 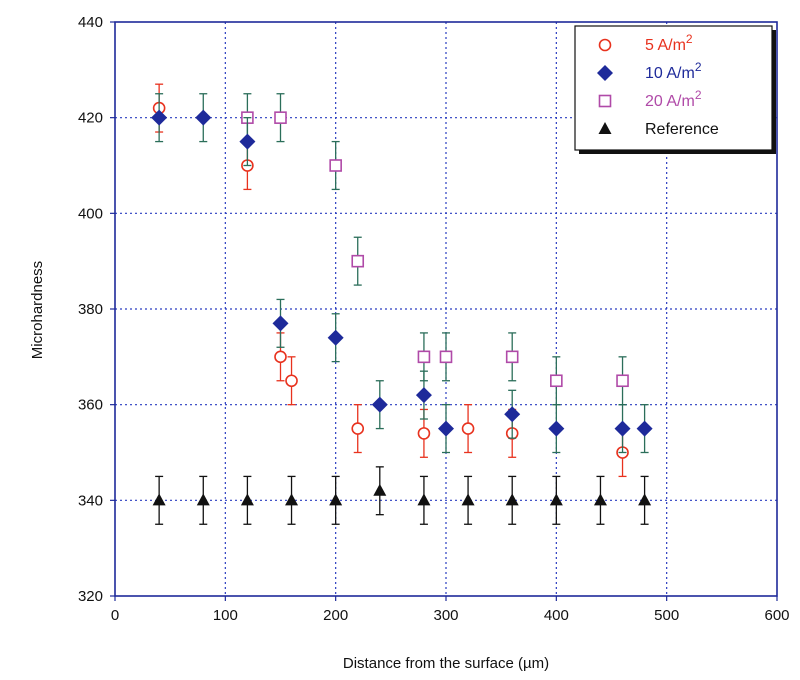 What do you see at coordinates (666, 615) in the screenshot?
I see `x-tick-label: 500` at bounding box center [666, 615].